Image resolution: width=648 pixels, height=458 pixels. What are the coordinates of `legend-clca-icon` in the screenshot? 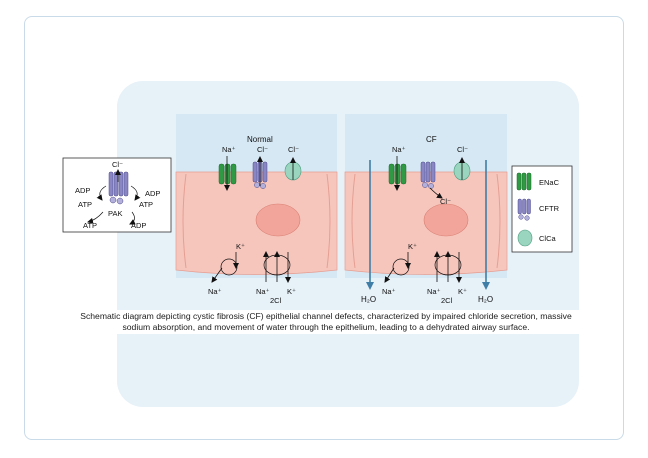 It's located at (525, 238).